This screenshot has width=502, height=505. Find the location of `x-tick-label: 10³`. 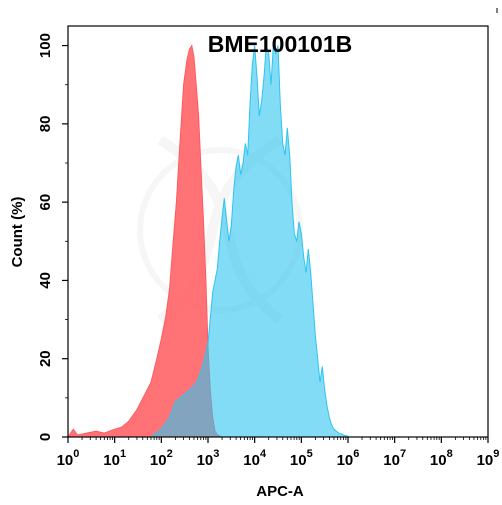

x-tick-label: 10³ is located at coordinates (208, 458).